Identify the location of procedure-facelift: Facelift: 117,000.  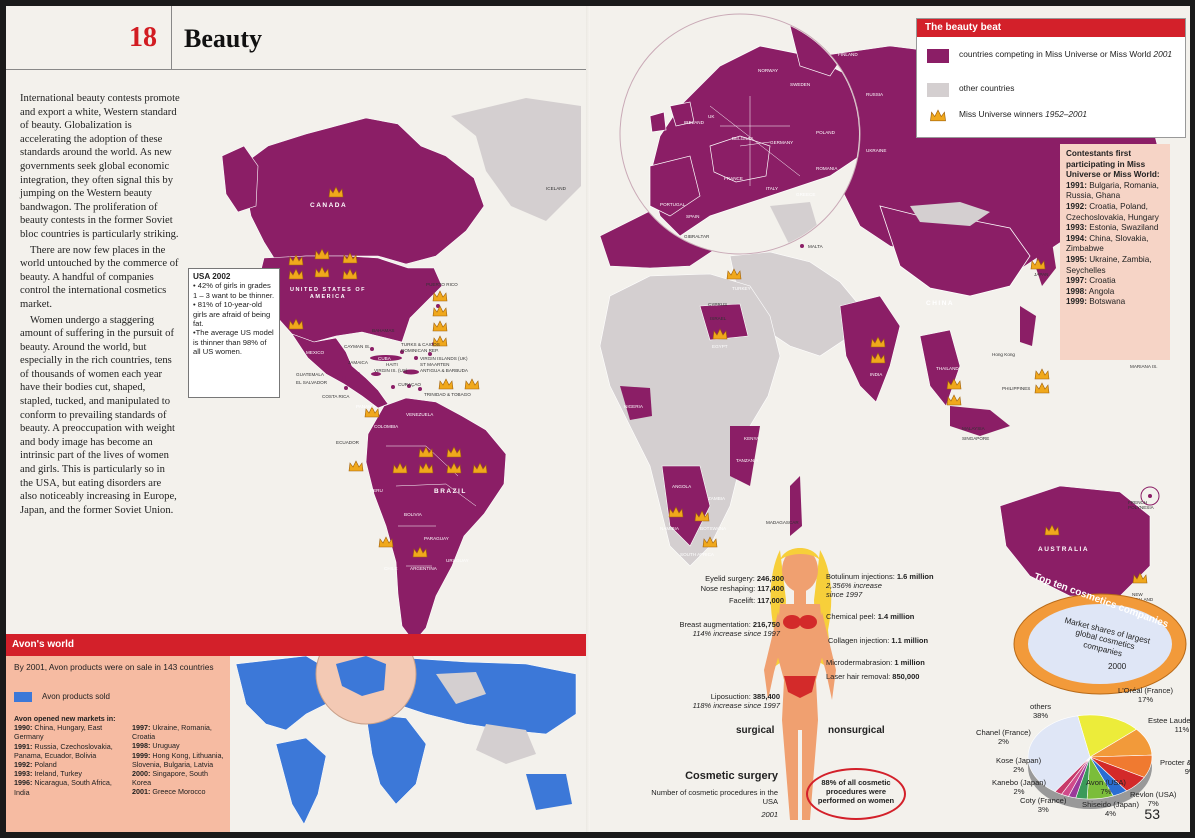
(756, 600).